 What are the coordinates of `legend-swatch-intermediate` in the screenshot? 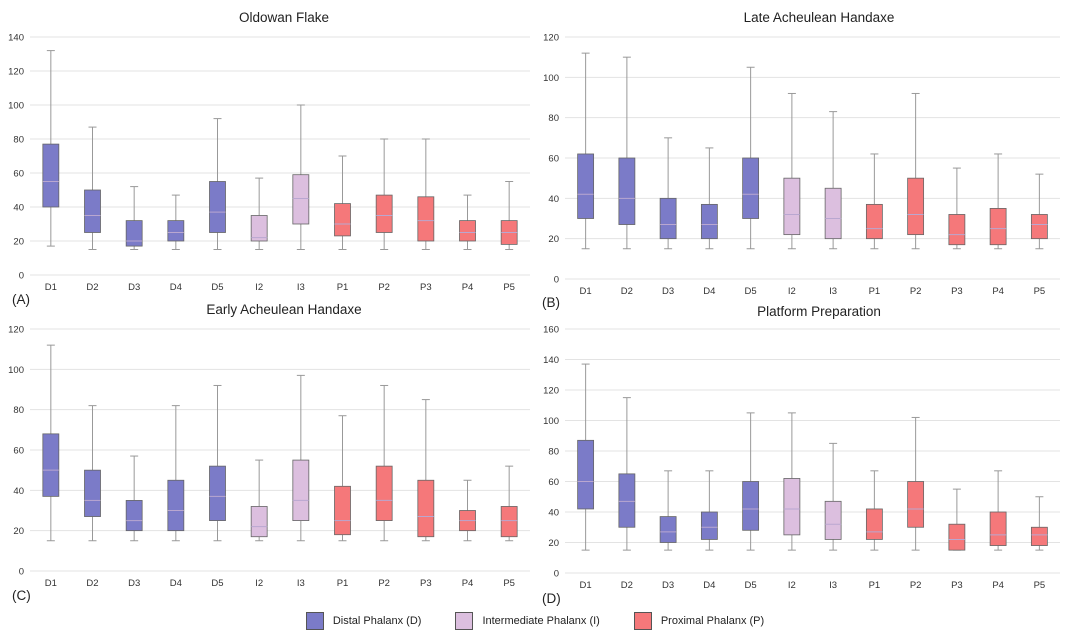 It's located at (464, 621).